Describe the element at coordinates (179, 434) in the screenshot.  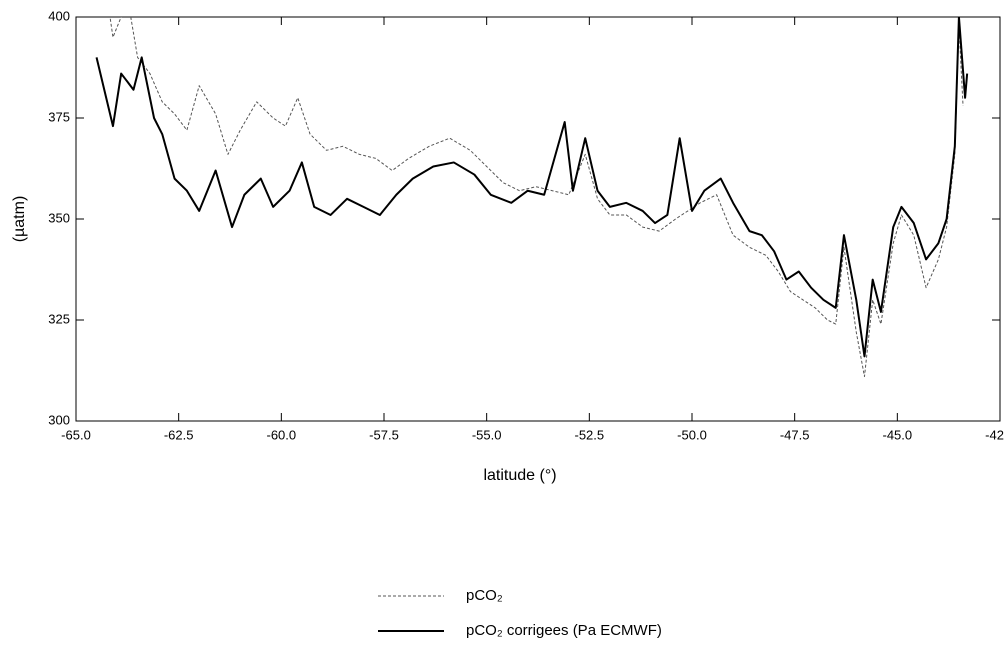
I see `x-tick-label: -62.5` at that location.